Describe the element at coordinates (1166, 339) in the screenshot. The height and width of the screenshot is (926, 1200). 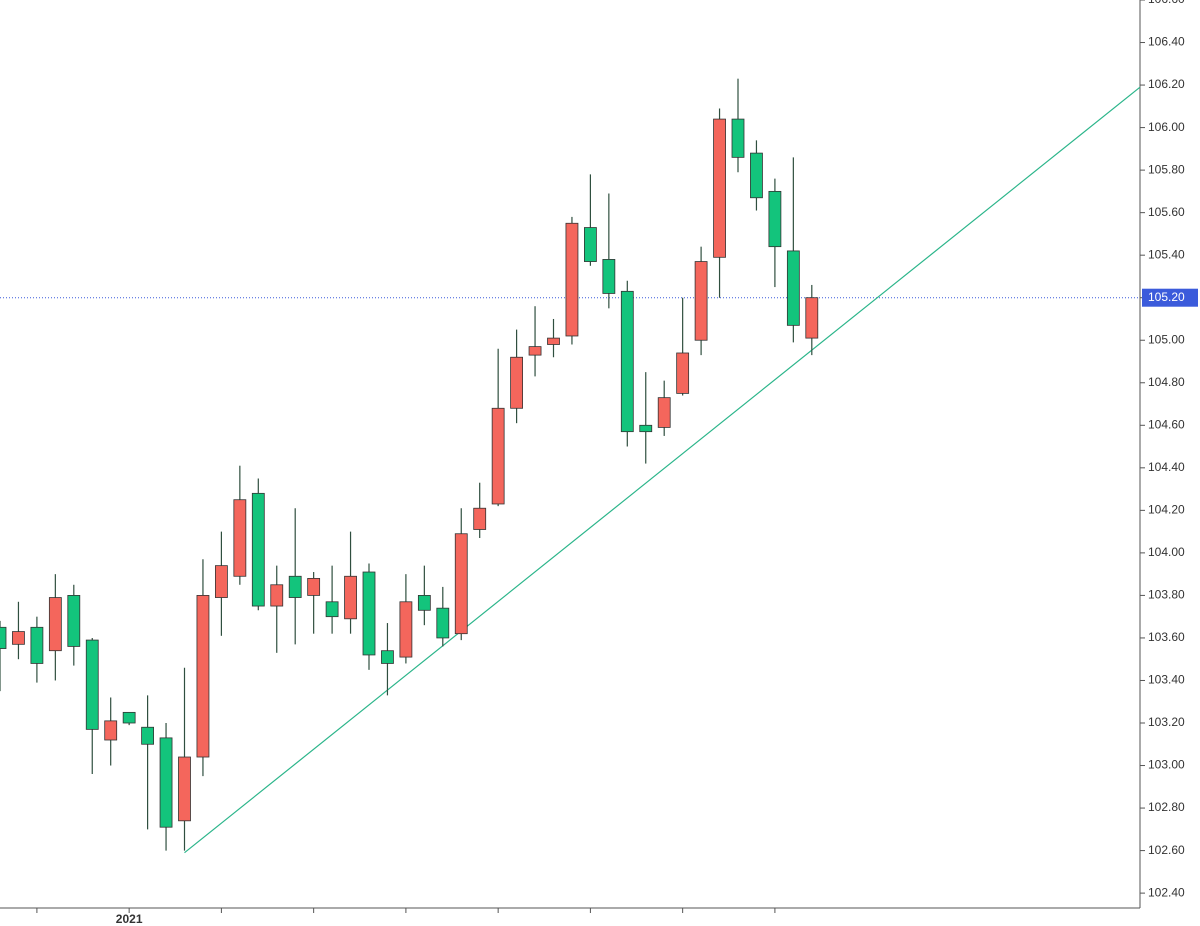
I see `y-tick-label: 105.00` at that location.